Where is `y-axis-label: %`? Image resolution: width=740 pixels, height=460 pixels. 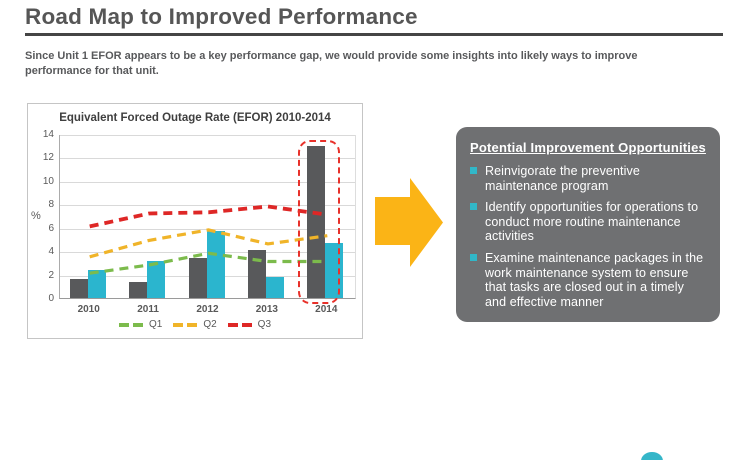
y-axis-label: % is located at coordinates (36, 216).